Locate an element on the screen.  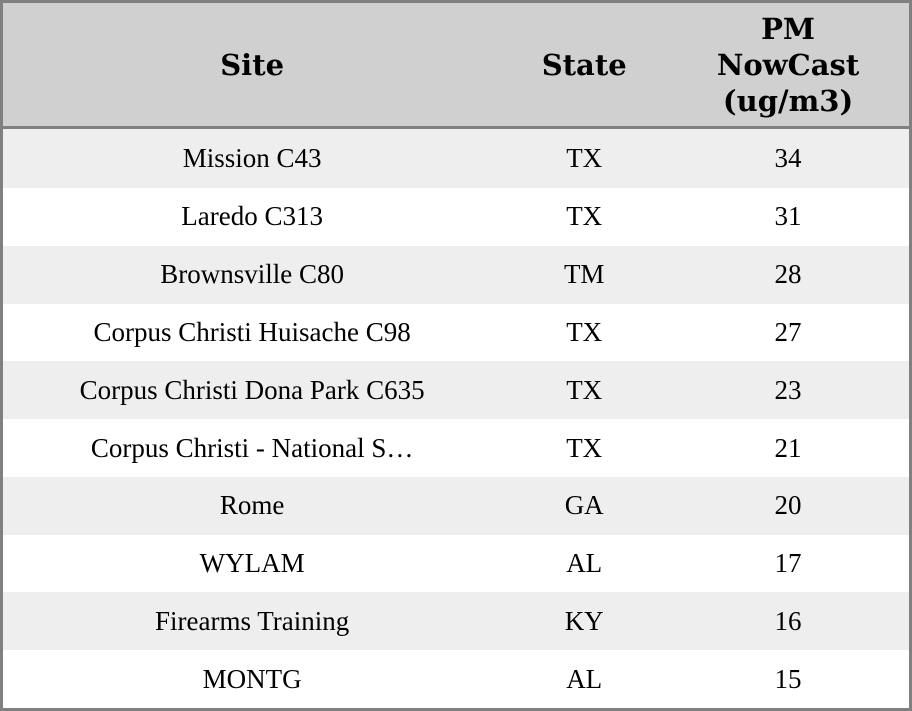
table-row: Rome GA 20 is located at coordinates (456, 505).